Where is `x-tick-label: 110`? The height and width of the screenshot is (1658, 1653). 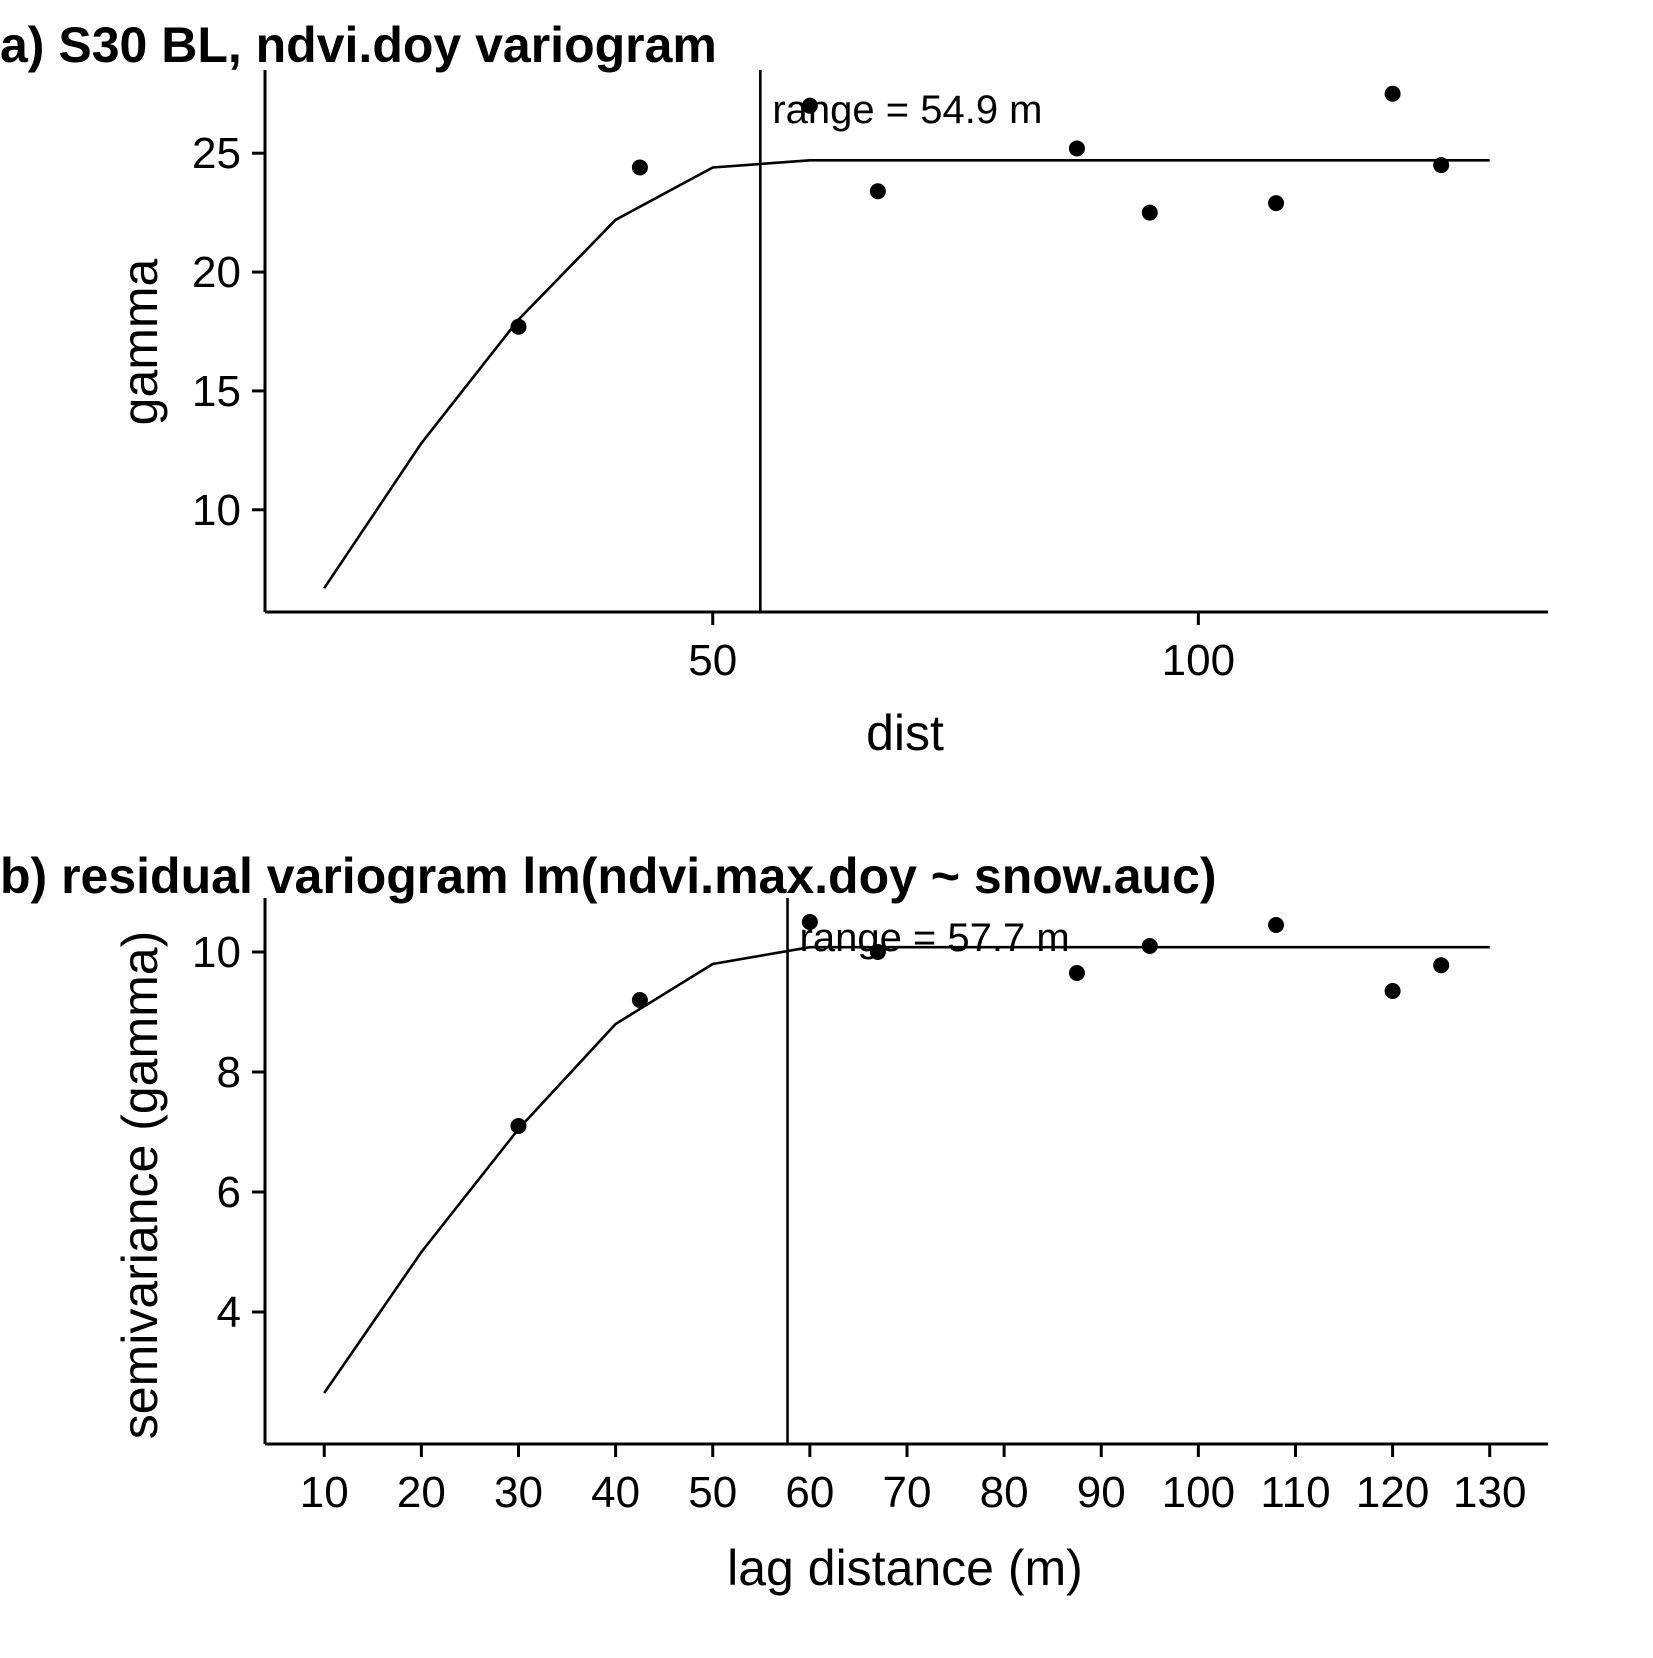 x-tick-label: 110 is located at coordinates (1295, 1492).